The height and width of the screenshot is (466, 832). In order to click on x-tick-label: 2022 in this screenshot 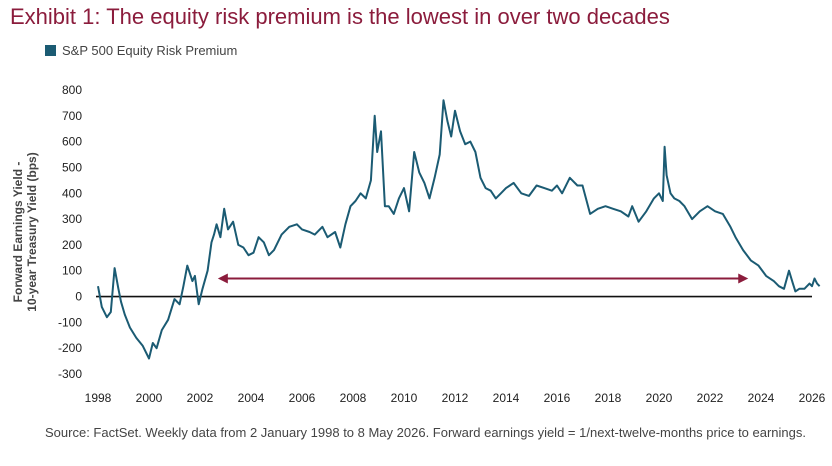, I will do `click(710, 398)`.